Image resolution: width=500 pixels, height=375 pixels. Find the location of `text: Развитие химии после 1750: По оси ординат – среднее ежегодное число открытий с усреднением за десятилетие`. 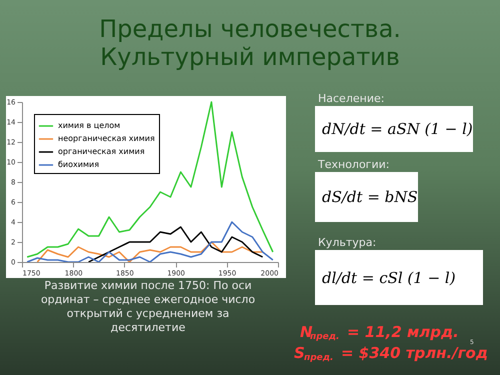

text: Развитие химии после 1750: По оси ординат – среднее ежегодное число открытий с усреднением за десятилетие is located at coordinates (148, 306).